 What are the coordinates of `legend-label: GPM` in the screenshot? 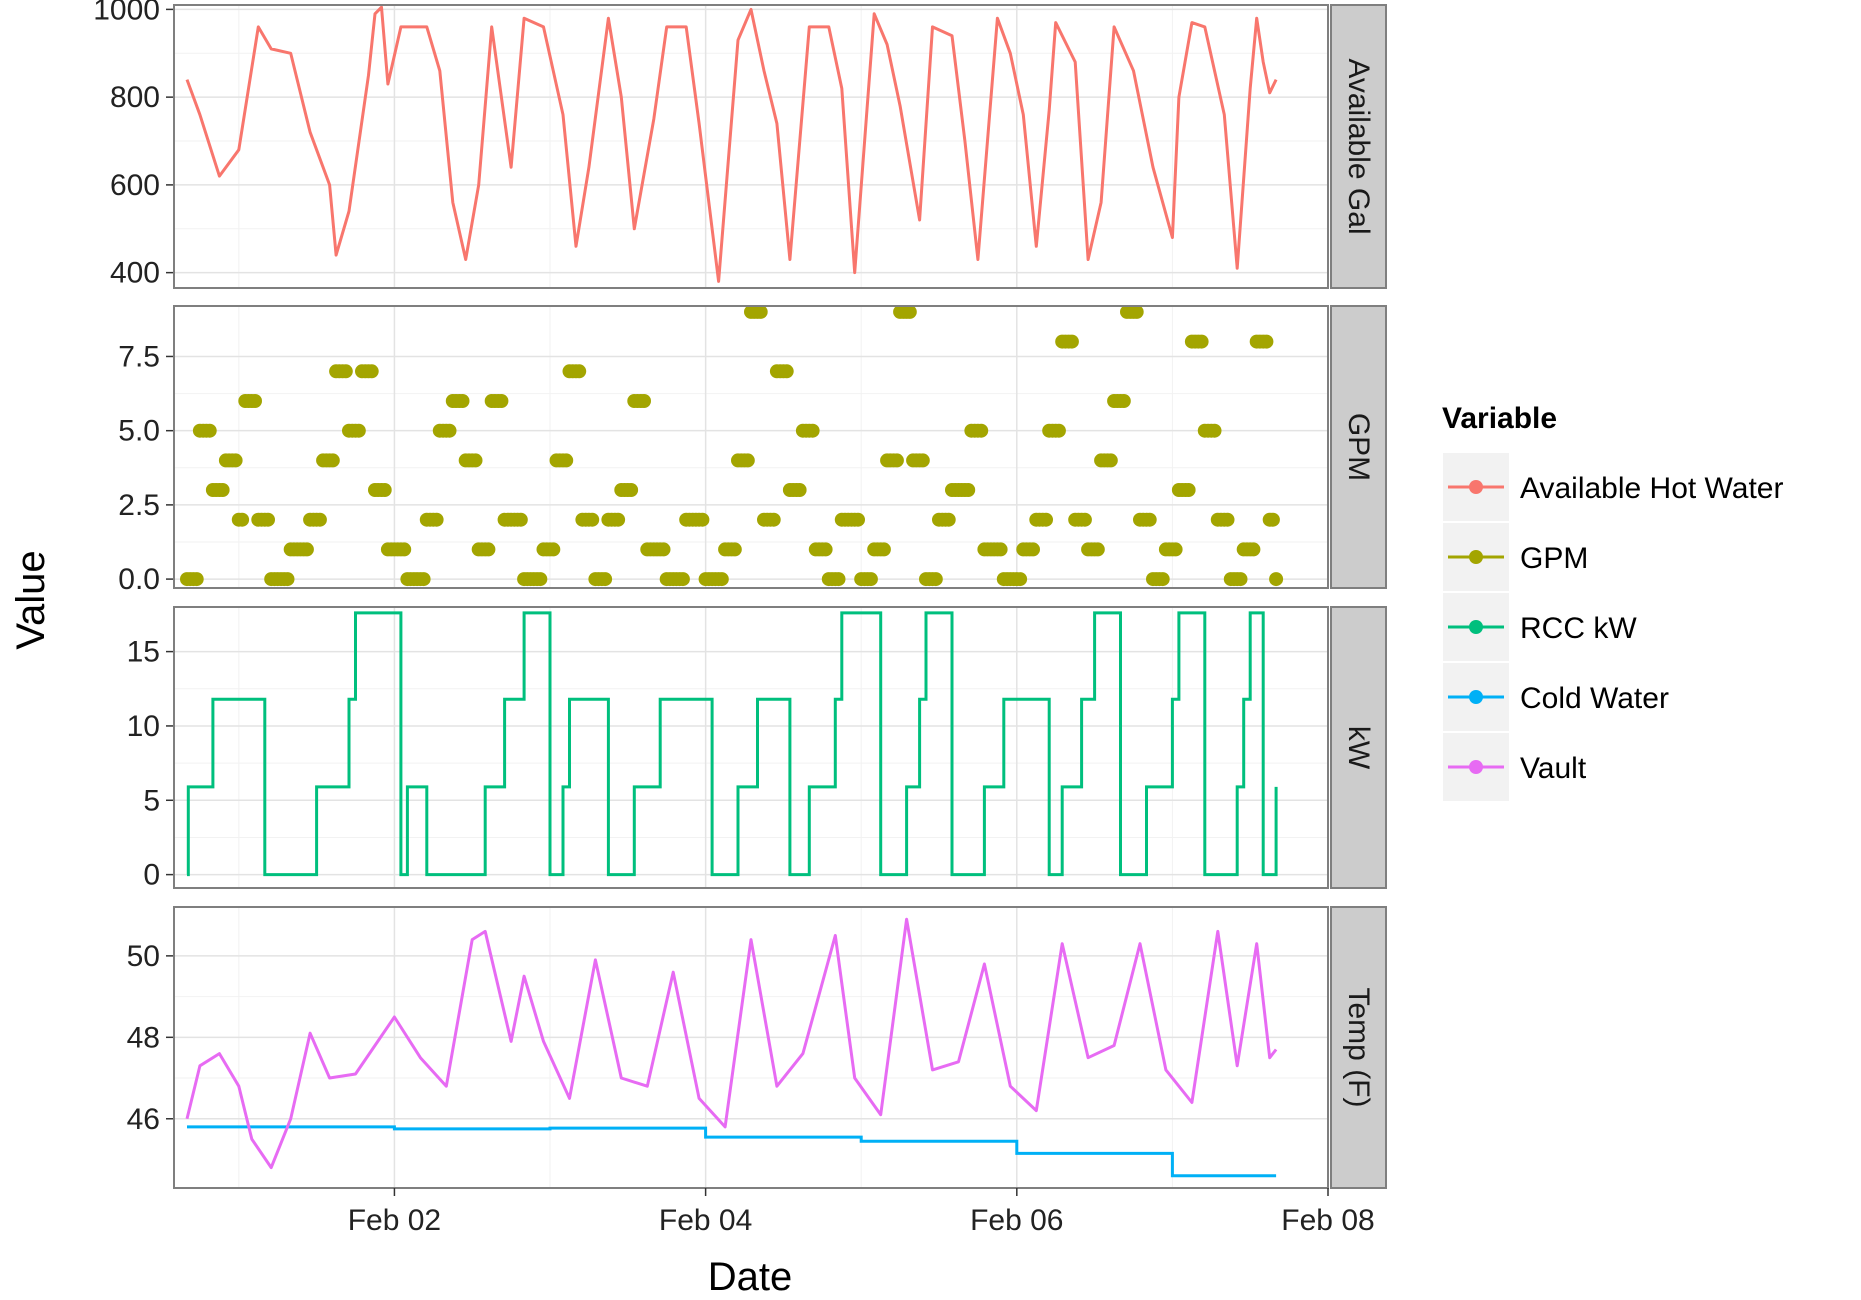 It's located at (1554, 558).